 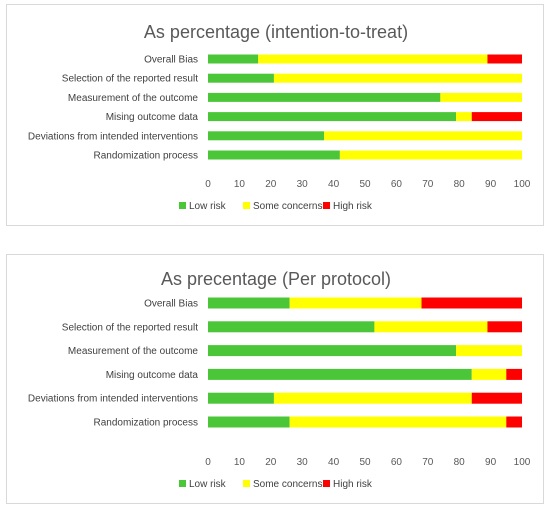 What do you see at coordinates (276, 279) in the screenshot?
I see `chart-title: As precentage (Per protocol)` at bounding box center [276, 279].